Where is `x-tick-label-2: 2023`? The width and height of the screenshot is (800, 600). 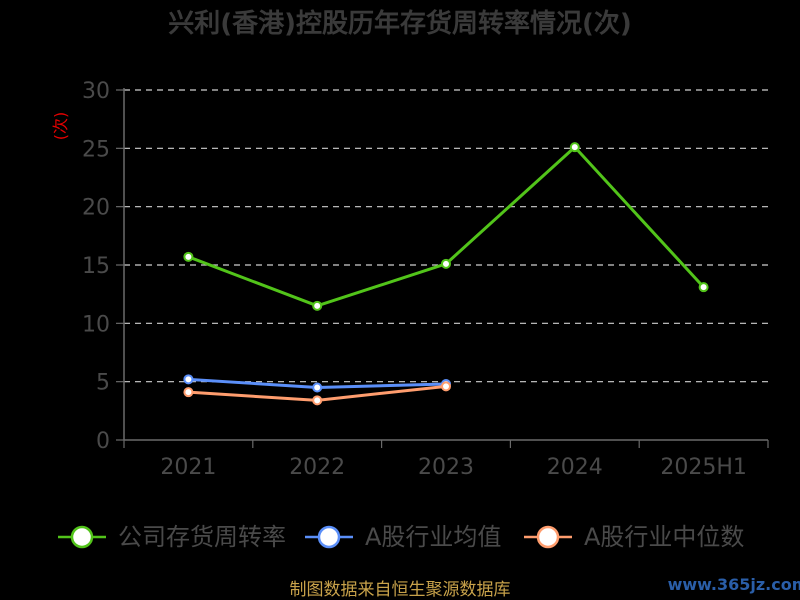 x-tick-label-2: 2023 is located at coordinates (446, 467).